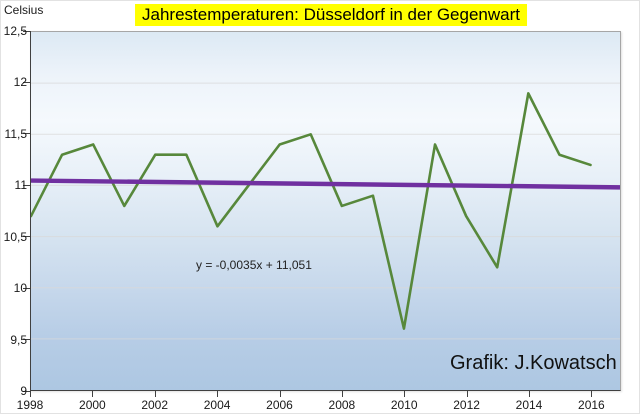 This screenshot has width=640, height=414. I want to click on trendline-equation-label: y = -0,0035x + 11,051, so click(254, 265).